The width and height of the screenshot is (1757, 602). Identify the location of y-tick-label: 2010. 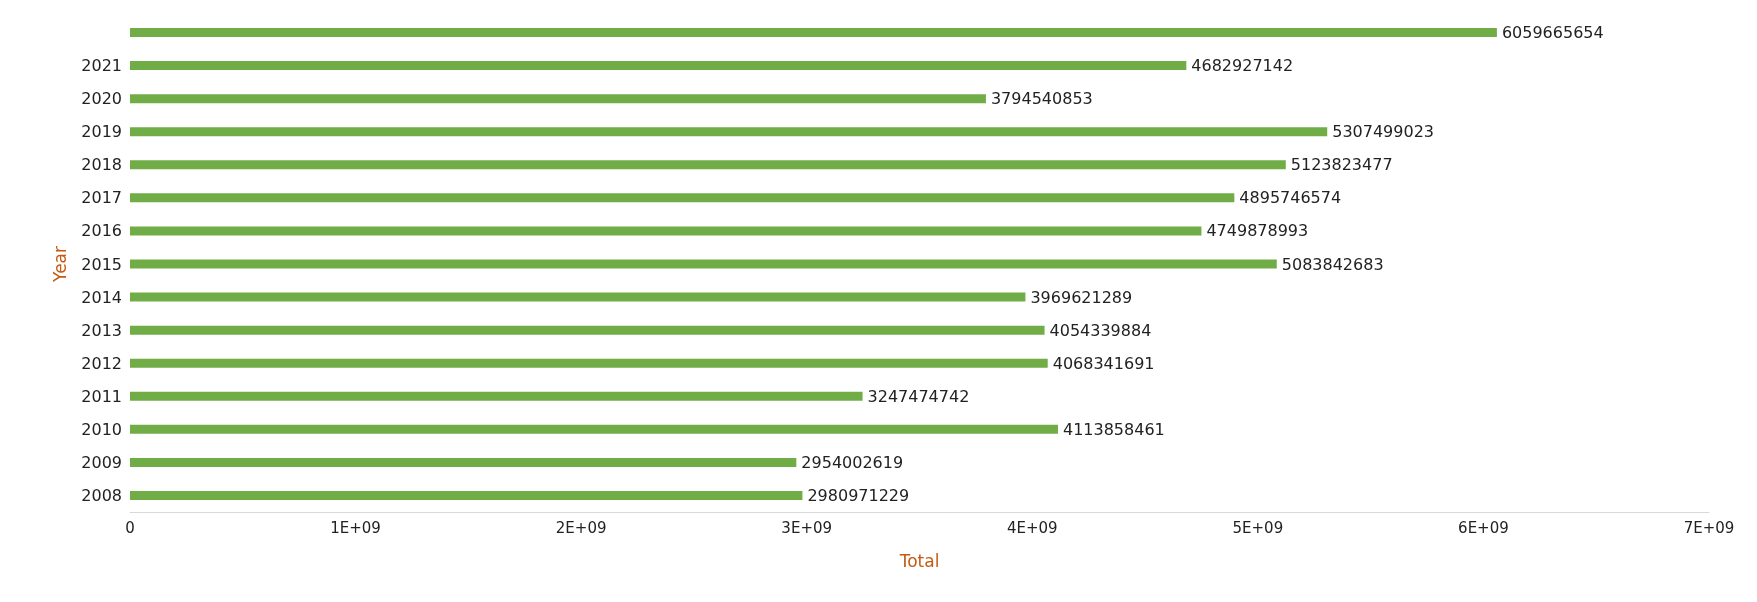
(101, 429).